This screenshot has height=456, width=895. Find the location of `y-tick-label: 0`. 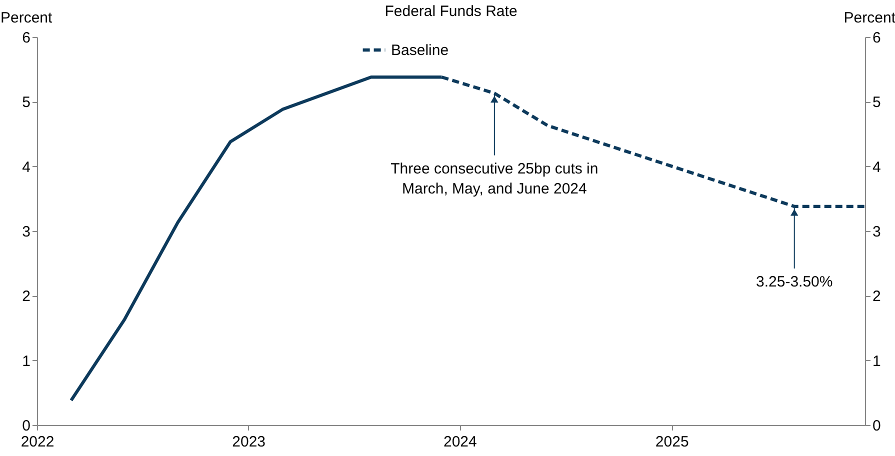

y-tick-label: 0 is located at coordinates (26, 426).